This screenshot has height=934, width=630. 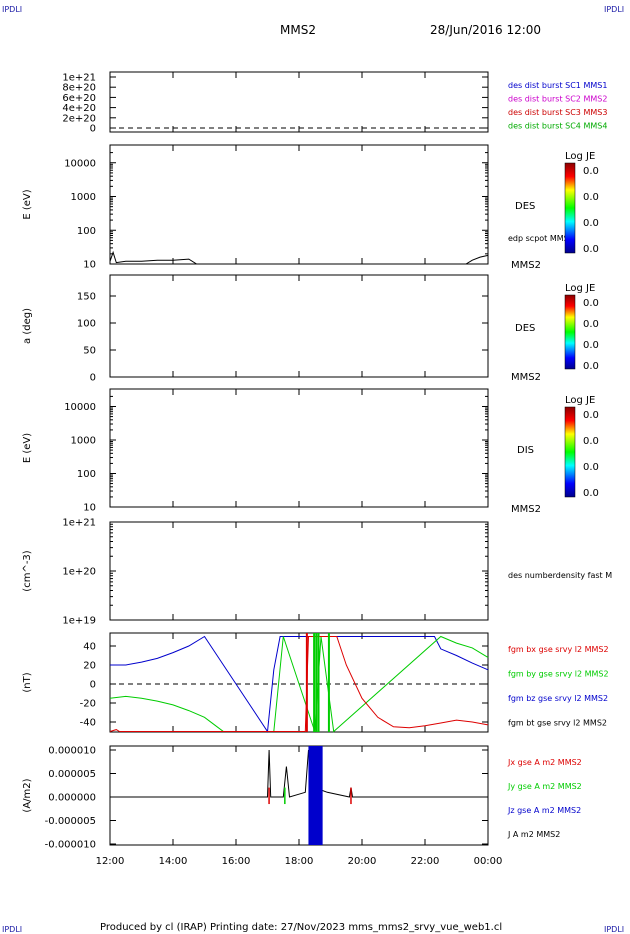 What do you see at coordinates (79, 98) in the screenshot?
I see `y-tick-label: 6e+20` at bounding box center [79, 98].